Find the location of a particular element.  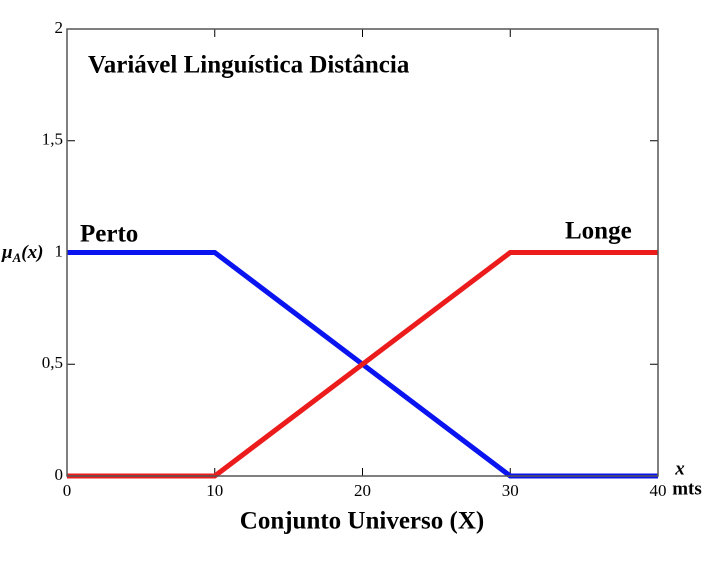

x-axis-label: Conjunto Universo (X) is located at coordinates (362, 521).